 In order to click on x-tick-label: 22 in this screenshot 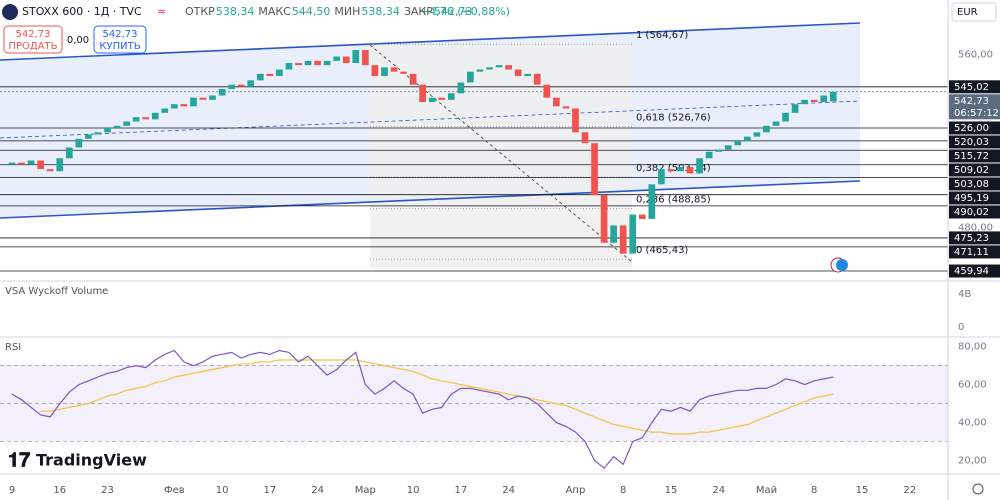, I will do `click(909, 490)`.